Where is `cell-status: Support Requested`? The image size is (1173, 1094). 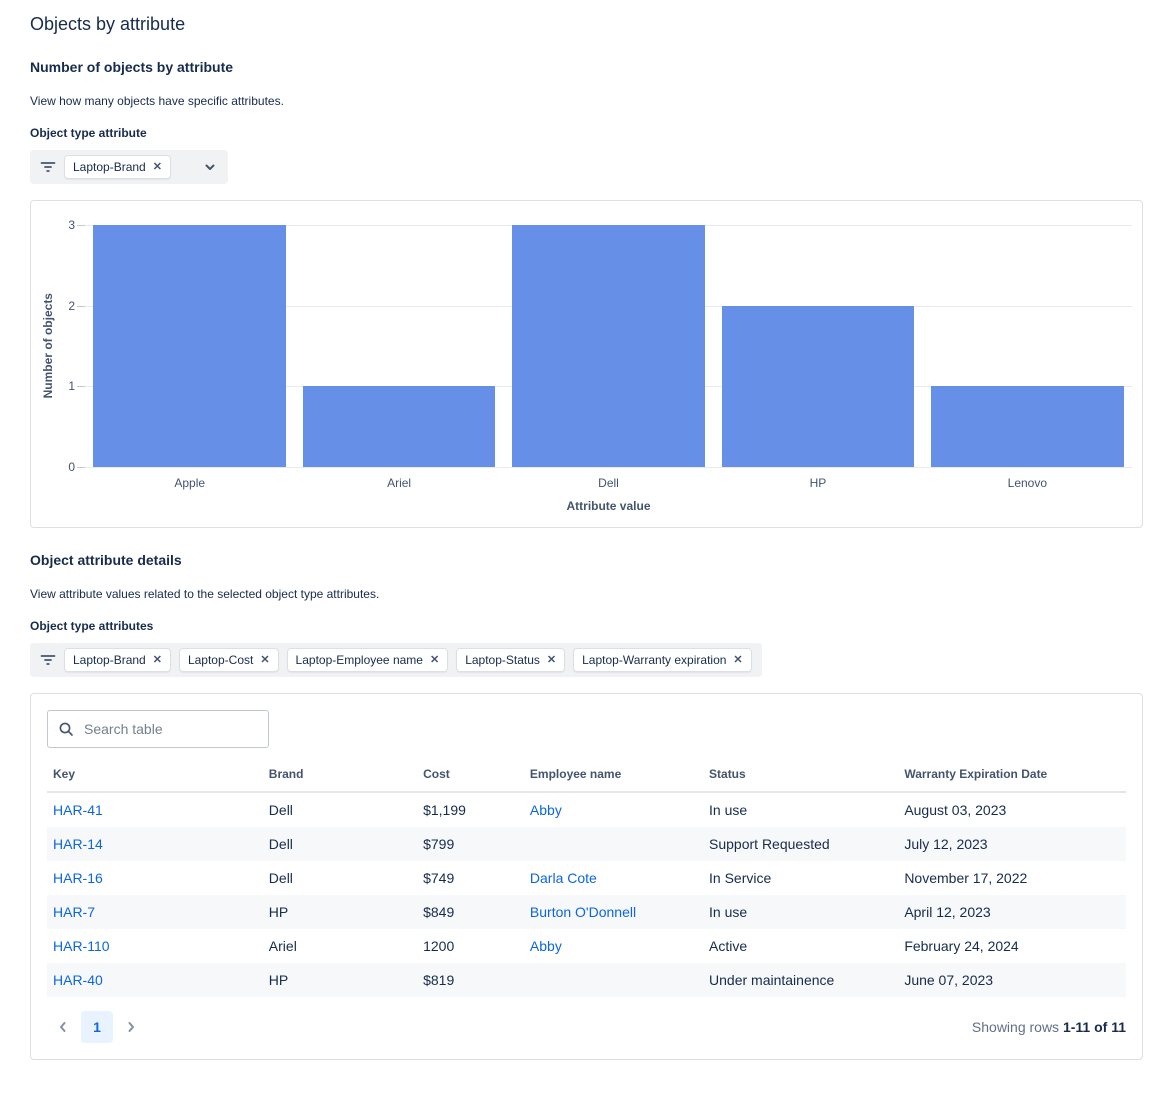
cell-status: Support Requested is located at coordinates (769, 844).